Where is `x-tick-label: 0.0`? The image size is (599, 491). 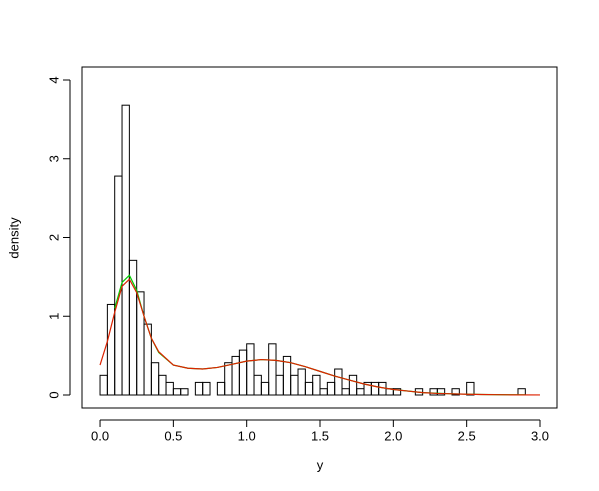 x-tick-label: 0.0 is located at coordinates (100, 435).